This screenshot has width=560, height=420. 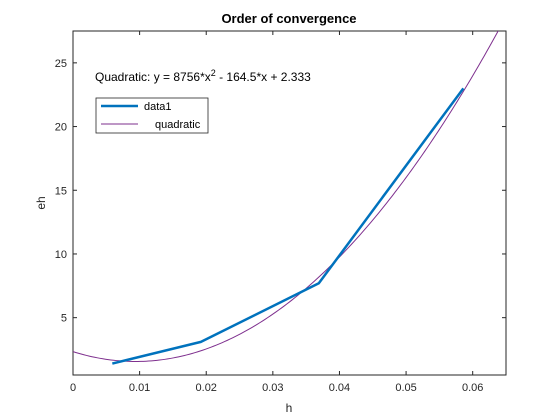 What do you see at coordinates (158, 107) in the screenshot?
I see `legend-label-data1: data1` at bounding box center [158, 107].